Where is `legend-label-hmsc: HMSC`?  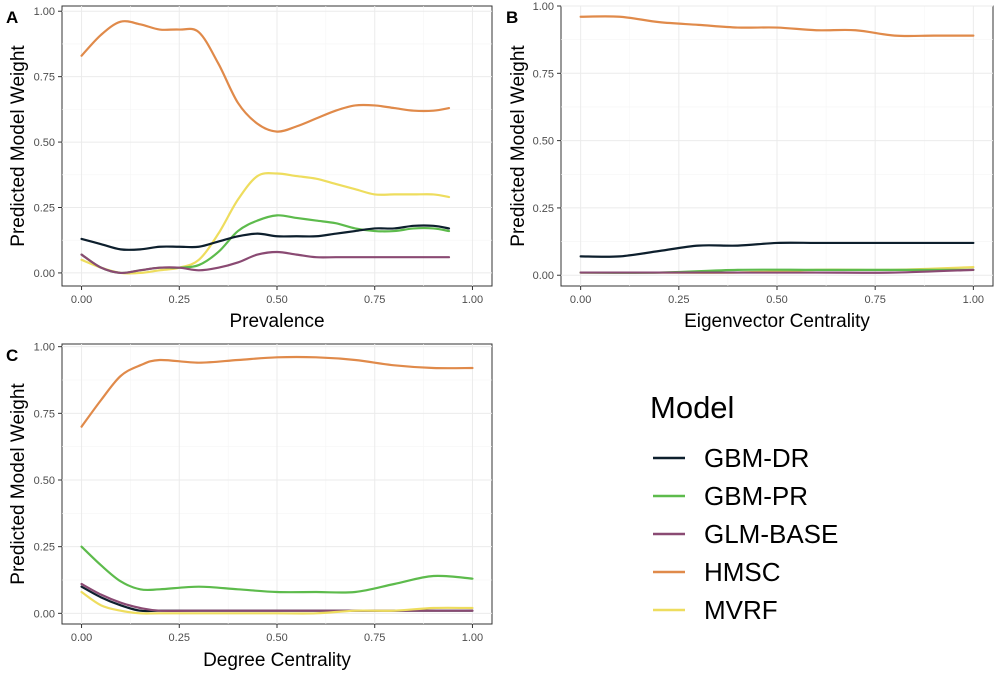 legend-label-hmsc: HMSC is located at coordinates (742, 572).